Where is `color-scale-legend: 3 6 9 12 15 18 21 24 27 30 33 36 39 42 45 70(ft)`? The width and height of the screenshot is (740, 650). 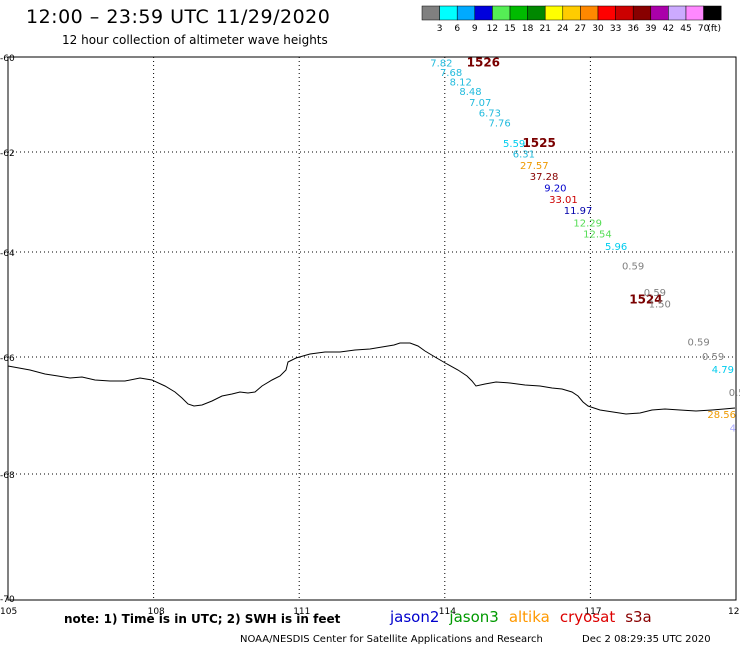
color-scale-legend: 3 6 9 12 15 18 21 24 27 30 33 36 39 42 45 70(ft) is located at coordinates (571, 19).